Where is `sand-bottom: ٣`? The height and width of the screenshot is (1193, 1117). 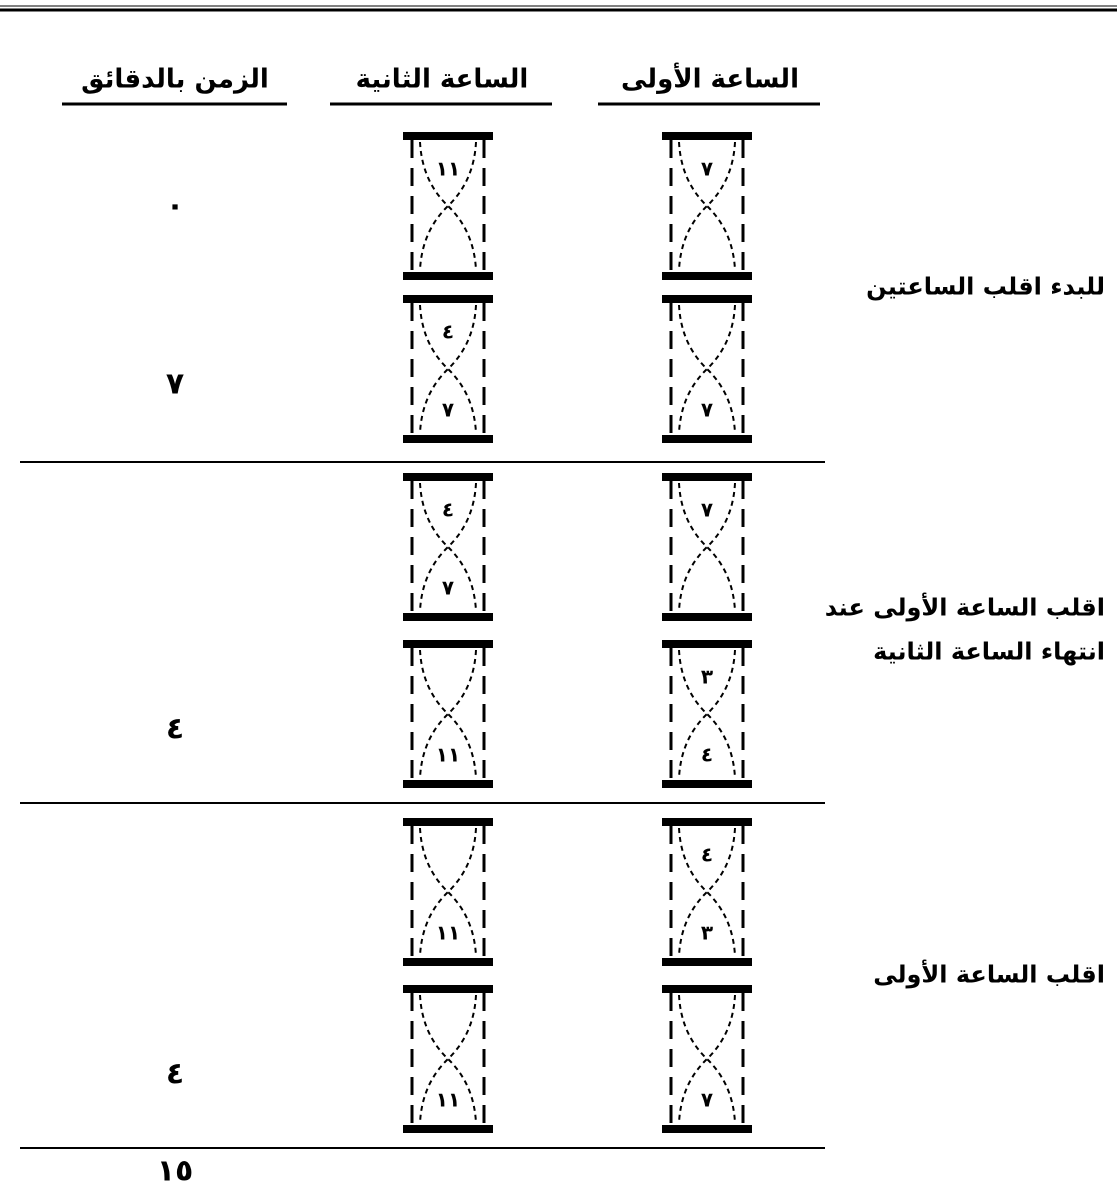
sand-bottom: ٣ is located at coordinates (707, 933).